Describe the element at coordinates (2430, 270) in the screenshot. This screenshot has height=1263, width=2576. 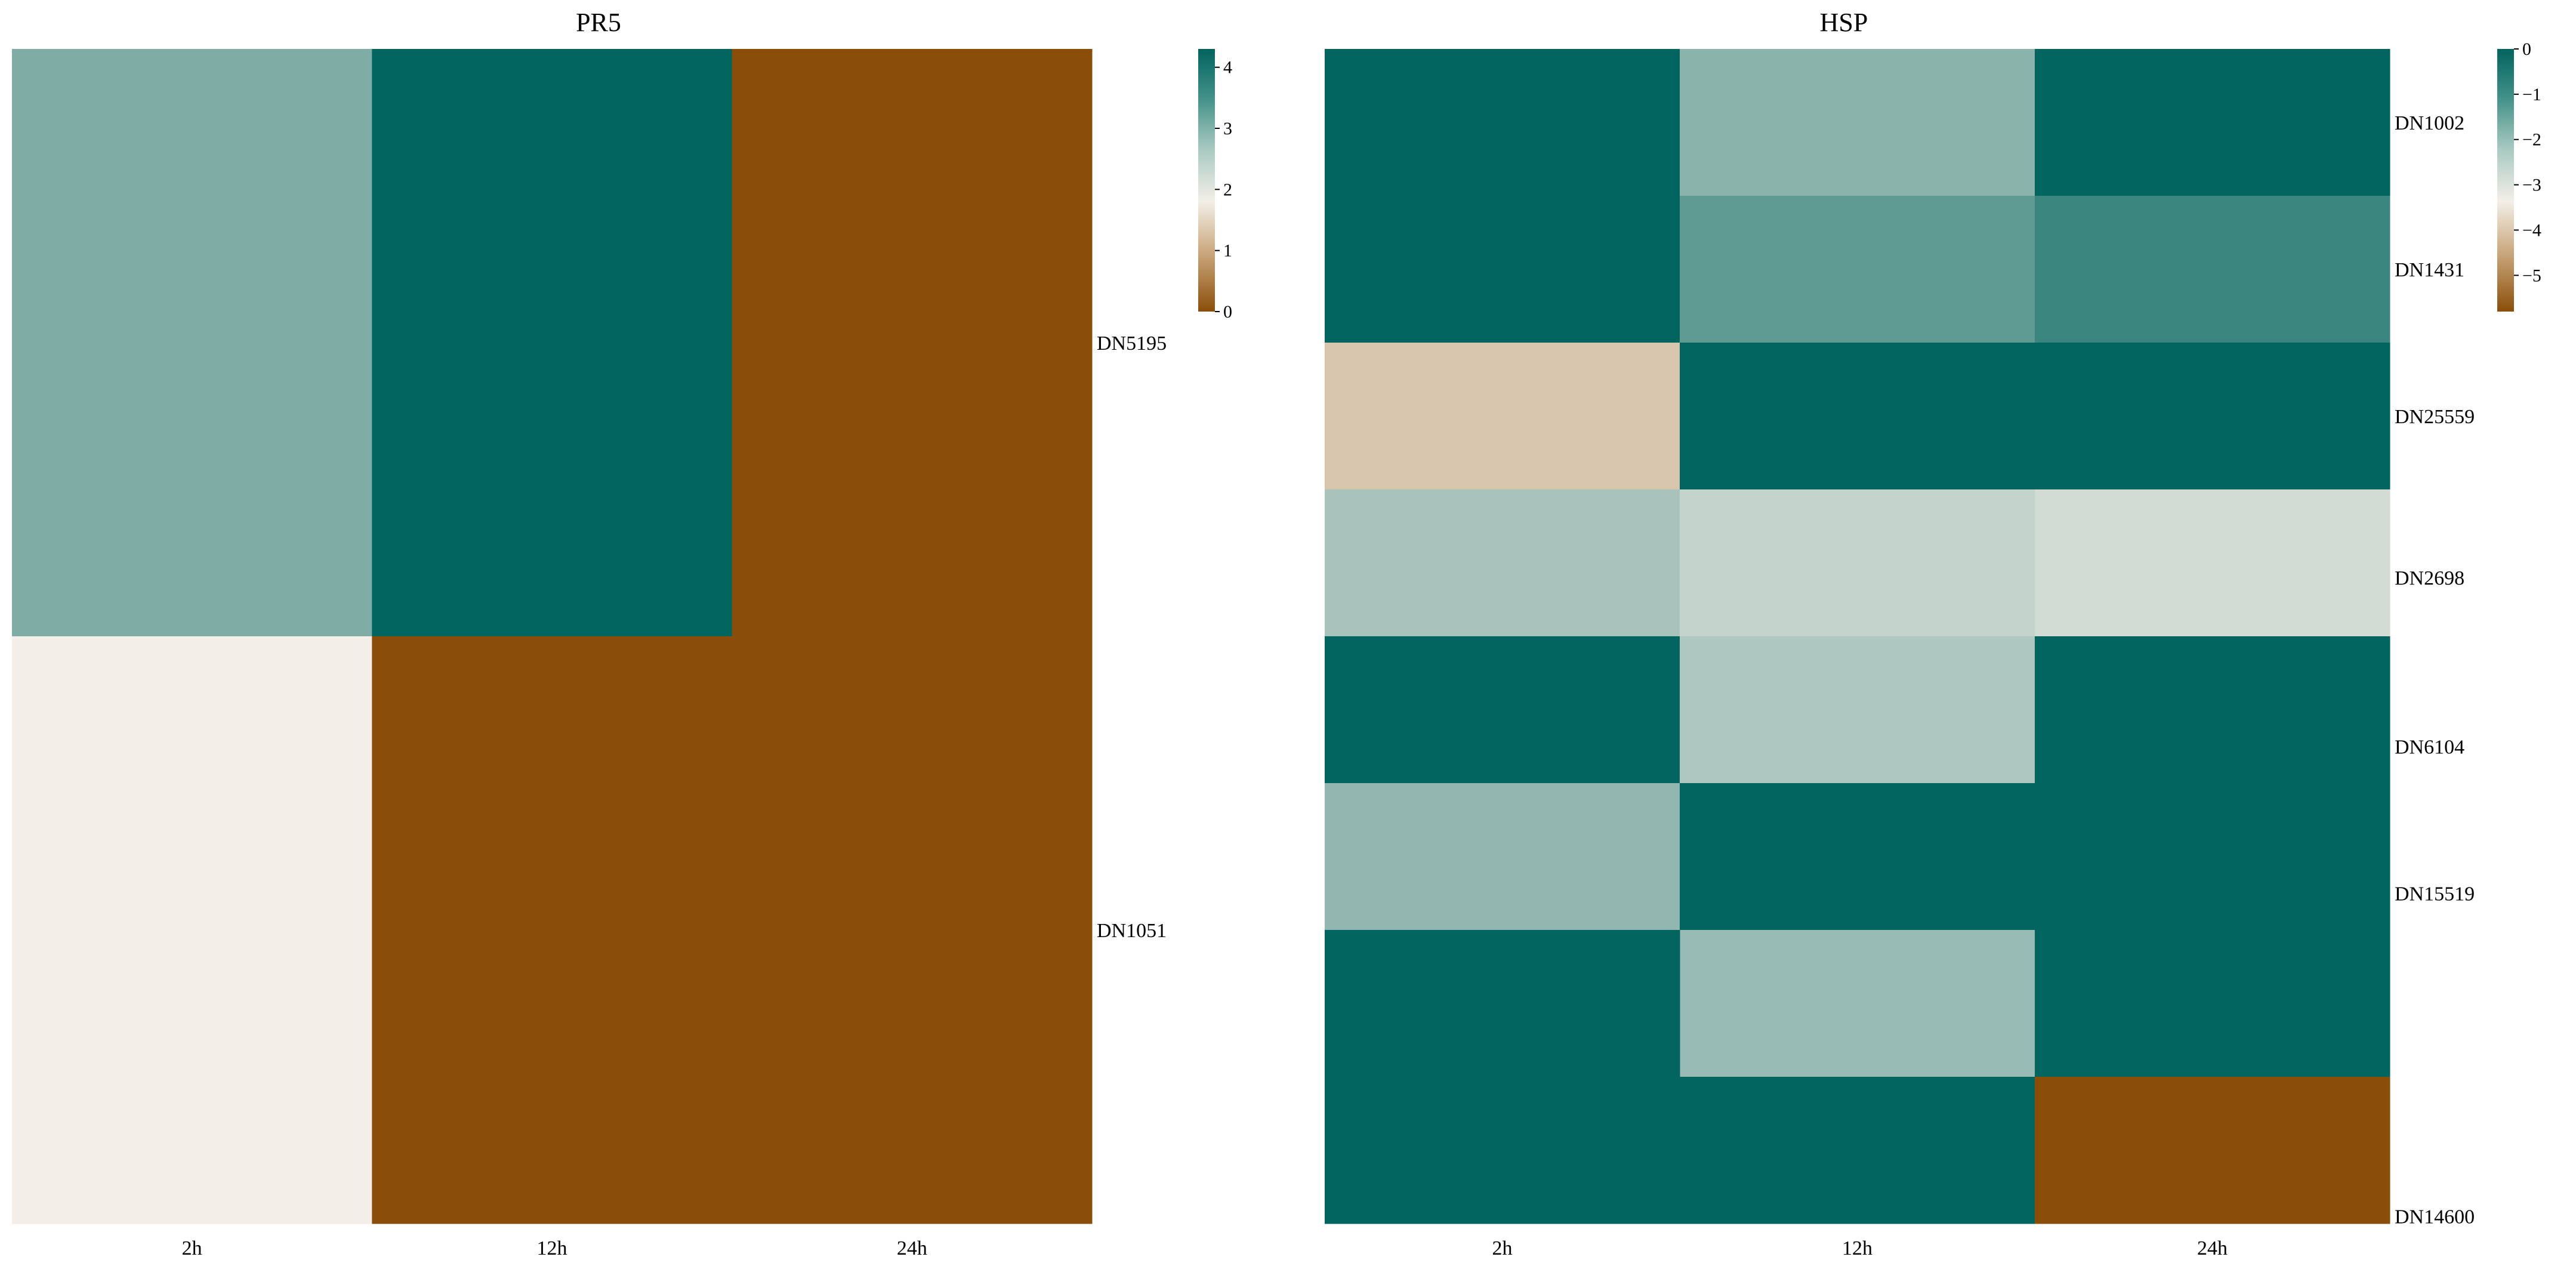
I see `hsp-row-label: DN1431` at that location.